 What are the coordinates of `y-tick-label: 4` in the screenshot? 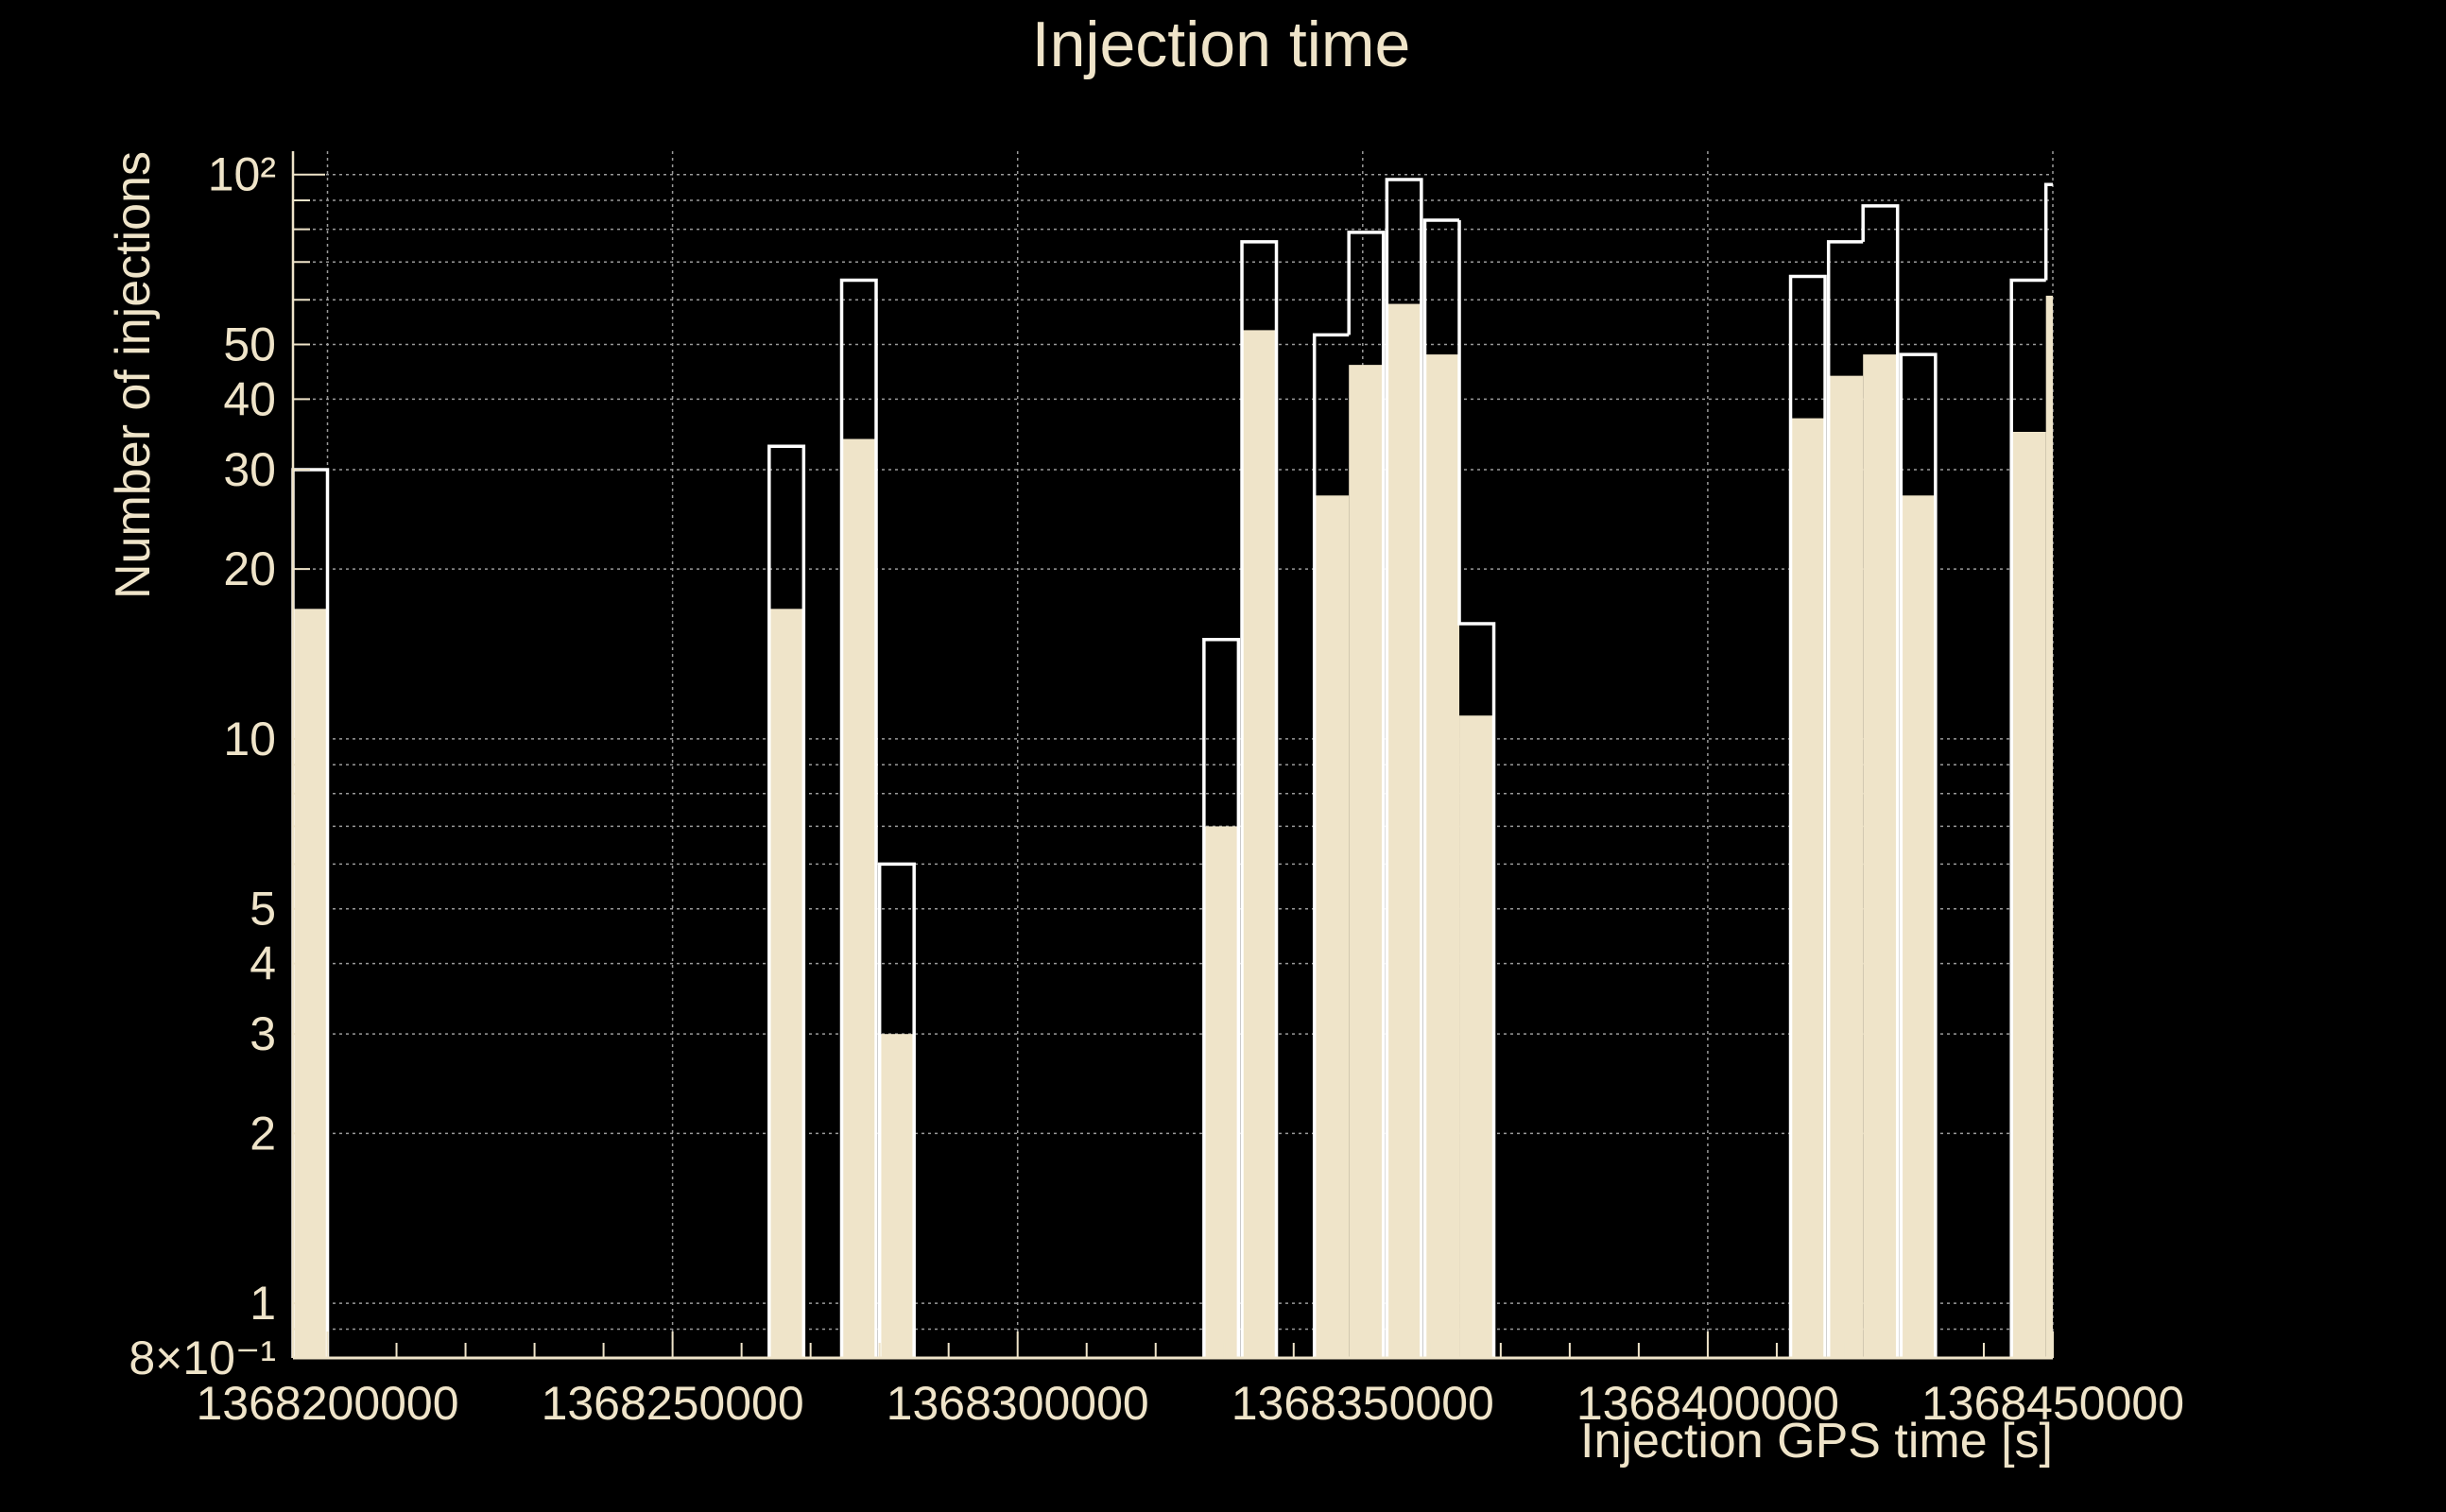 It's located at (263, 963).